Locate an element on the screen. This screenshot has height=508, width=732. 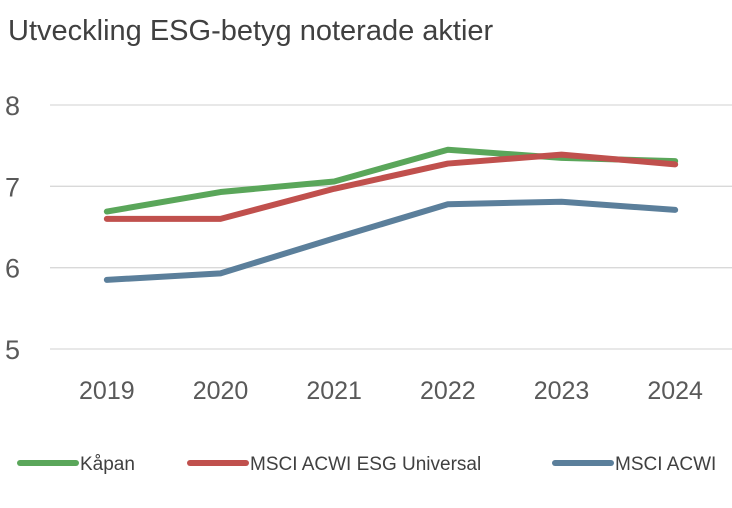
y-tick-label: 5 is located at coordinates (12, 350).